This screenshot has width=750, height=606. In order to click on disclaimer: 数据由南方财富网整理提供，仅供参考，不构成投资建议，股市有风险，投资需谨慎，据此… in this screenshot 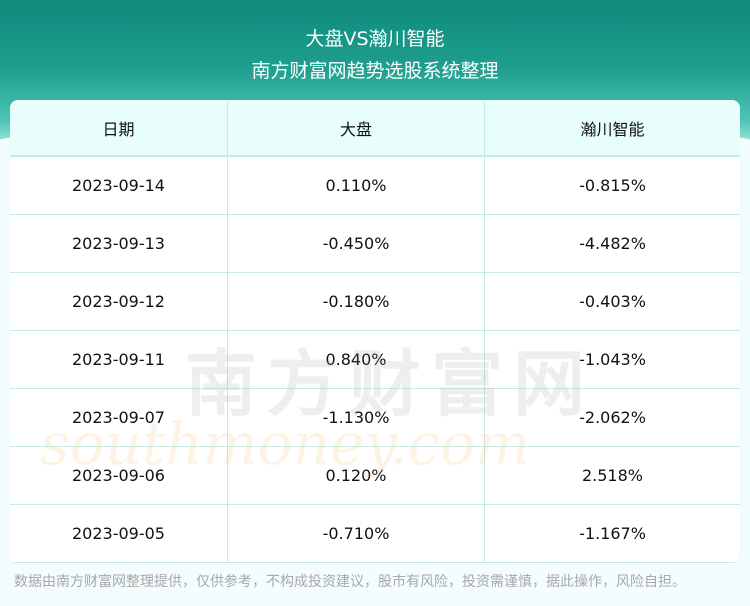, I will do `click(350, 582)`.